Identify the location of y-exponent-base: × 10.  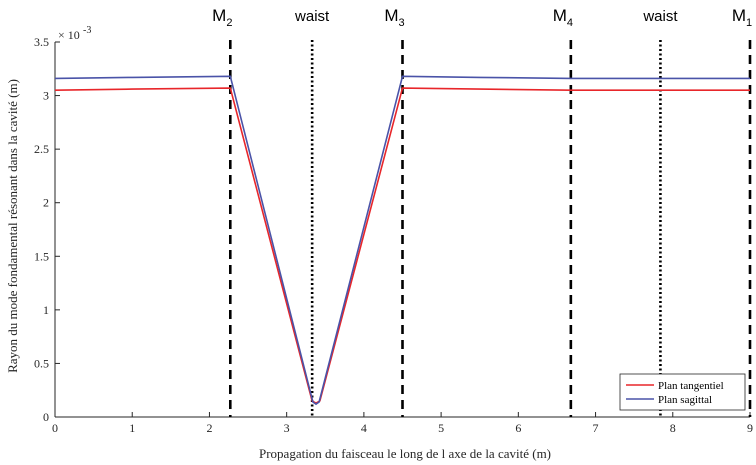
(69, 35).